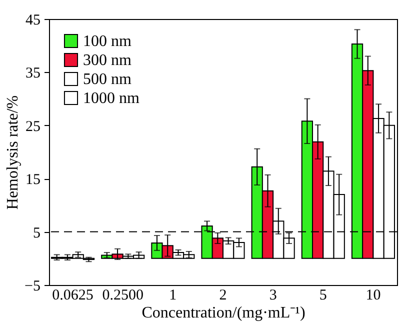 This screenshot has width=400, height=327. What do you see at coordinates (123, 296) in the screenshot?
I see `x-tick-label: 0.2500` at bounding box center [123, 296].